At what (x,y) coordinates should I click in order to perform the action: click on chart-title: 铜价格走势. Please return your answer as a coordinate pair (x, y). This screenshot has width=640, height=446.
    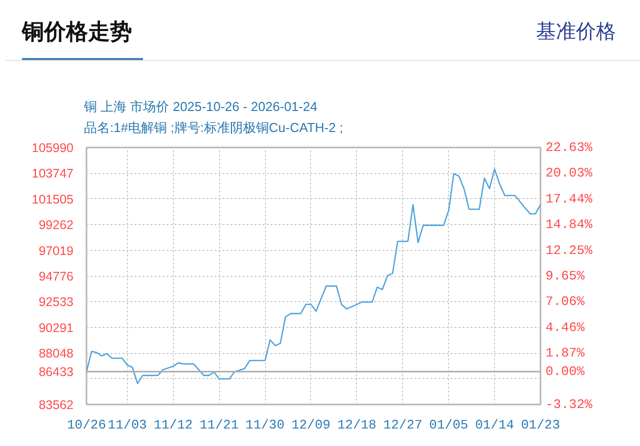
    Looking at the image, I should click on (77, 32).